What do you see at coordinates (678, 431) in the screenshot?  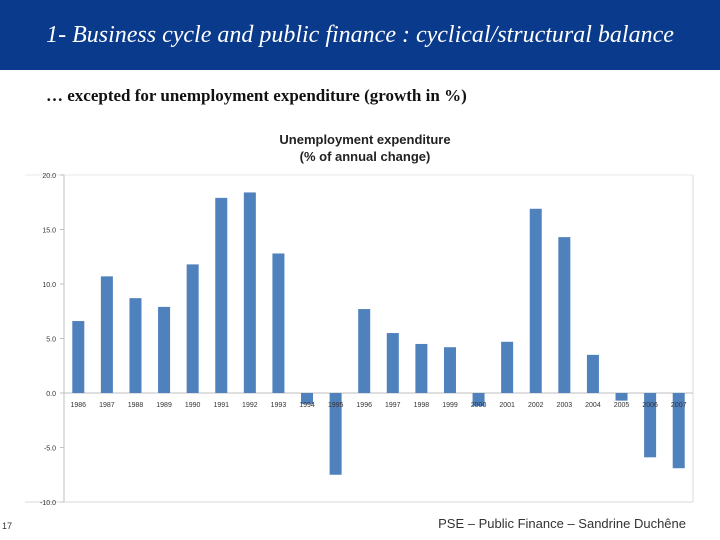 I see `bar-2007` at bounding box center [678, 431].